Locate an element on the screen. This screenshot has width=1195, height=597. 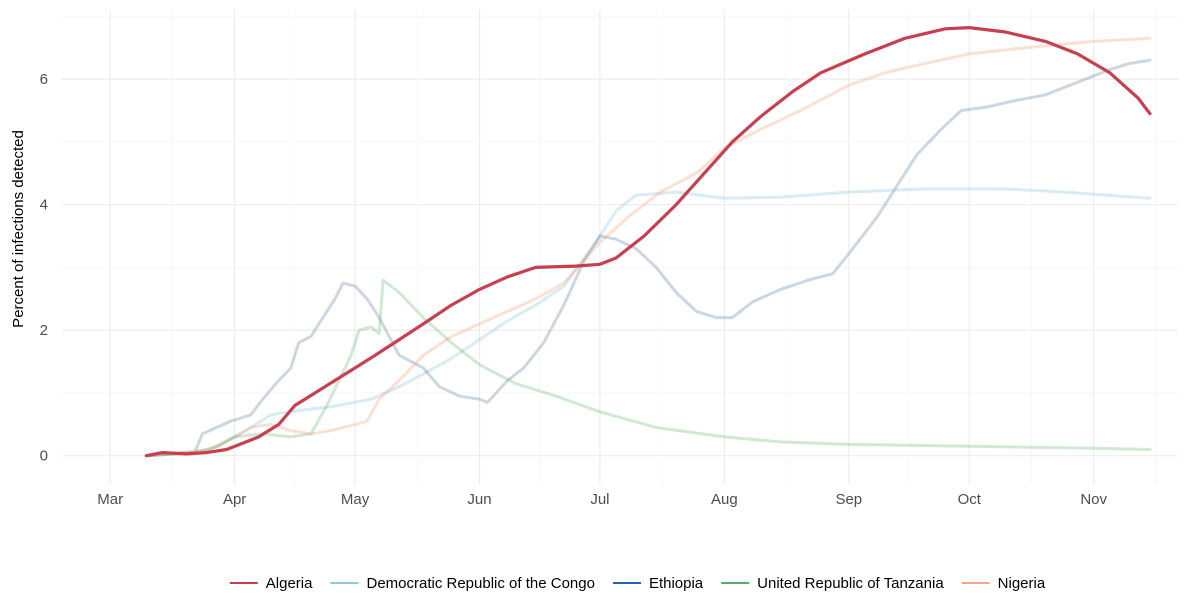
x-tick-label: Apr is located at coordinates (234, 499).